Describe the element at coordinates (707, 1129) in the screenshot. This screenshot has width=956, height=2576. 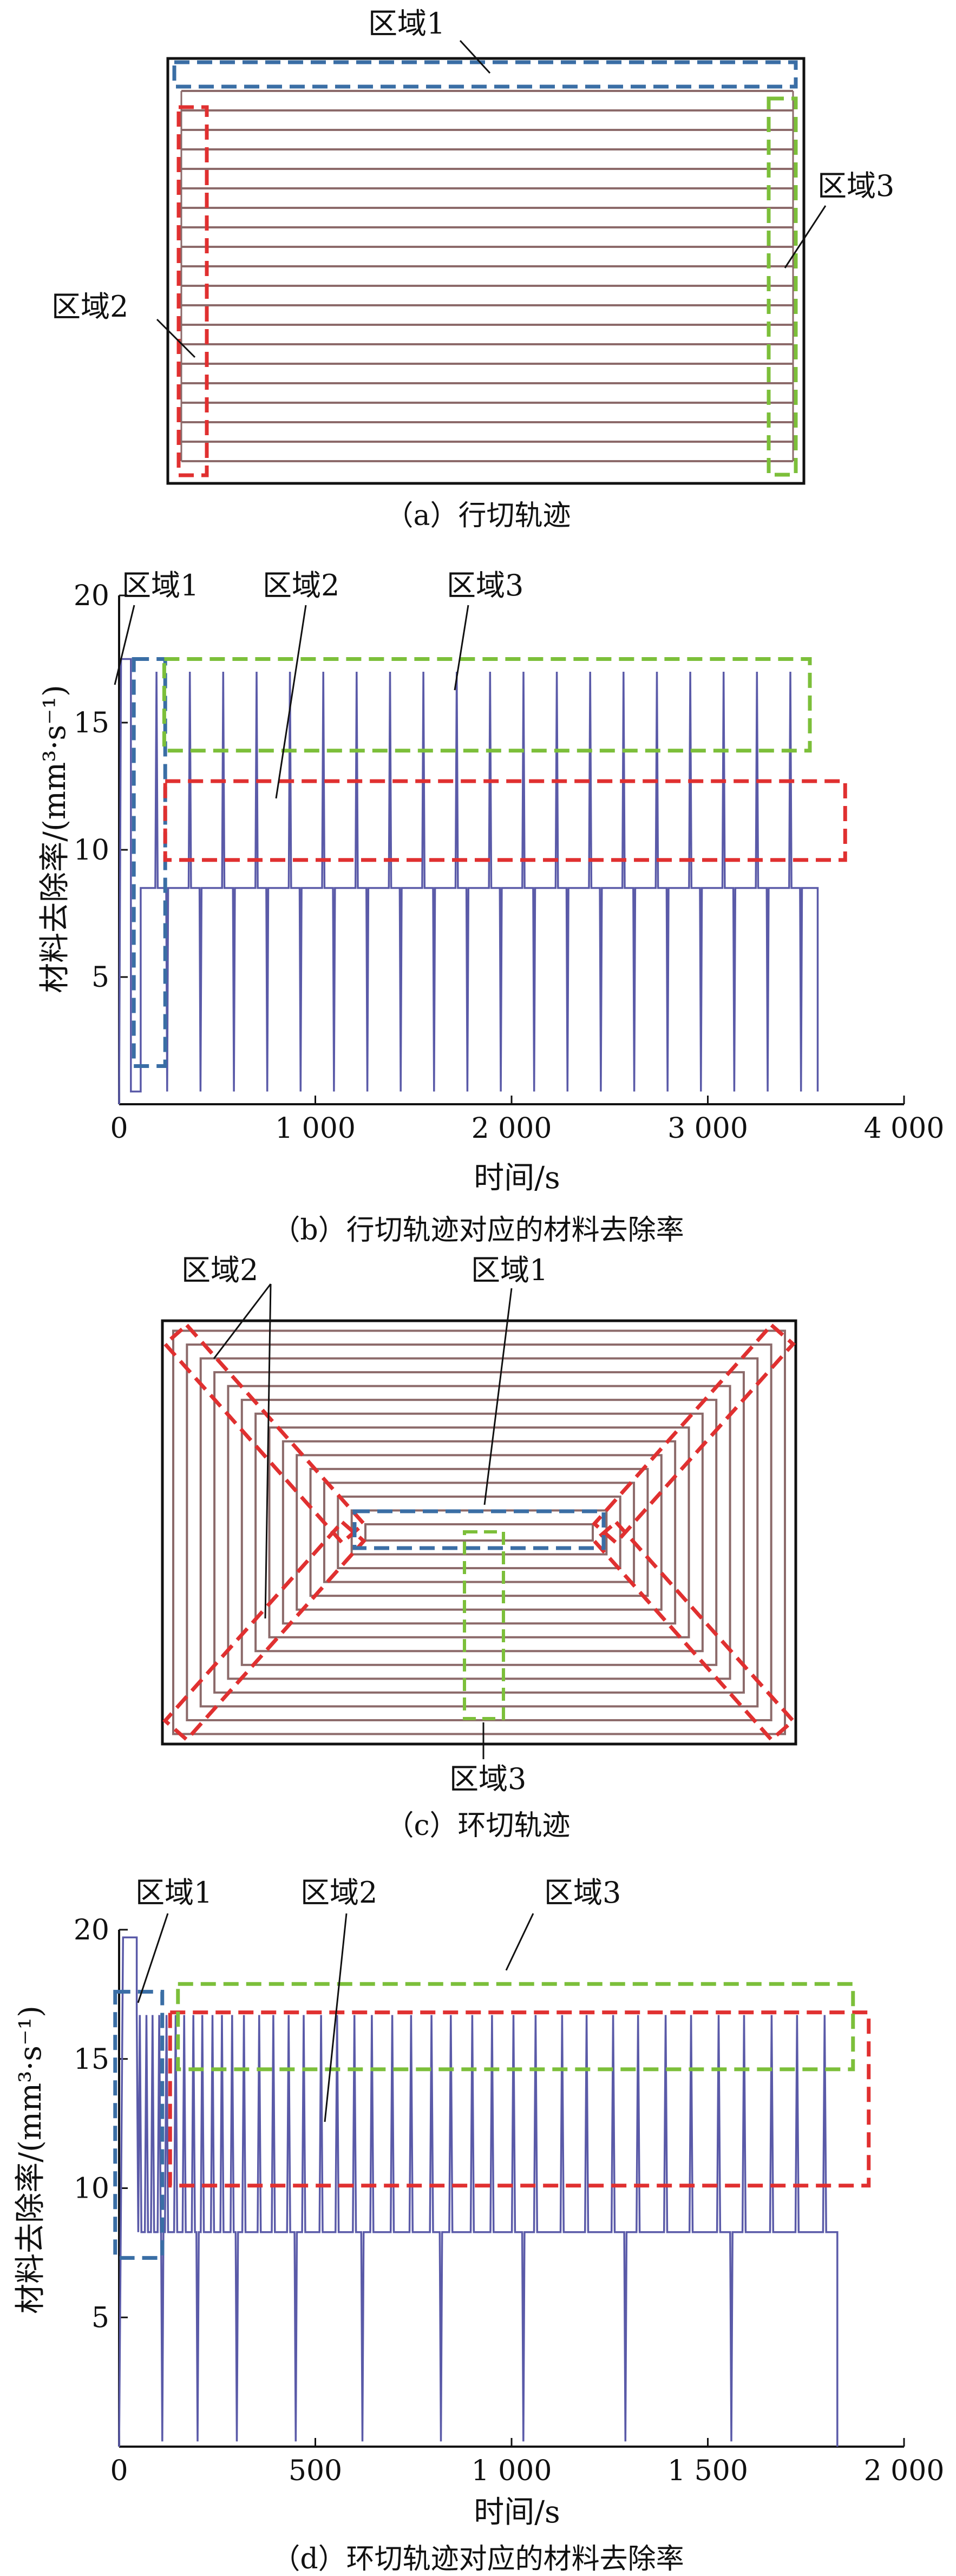
I see `panel-b-xtick-label-3: 3 000` at that location.